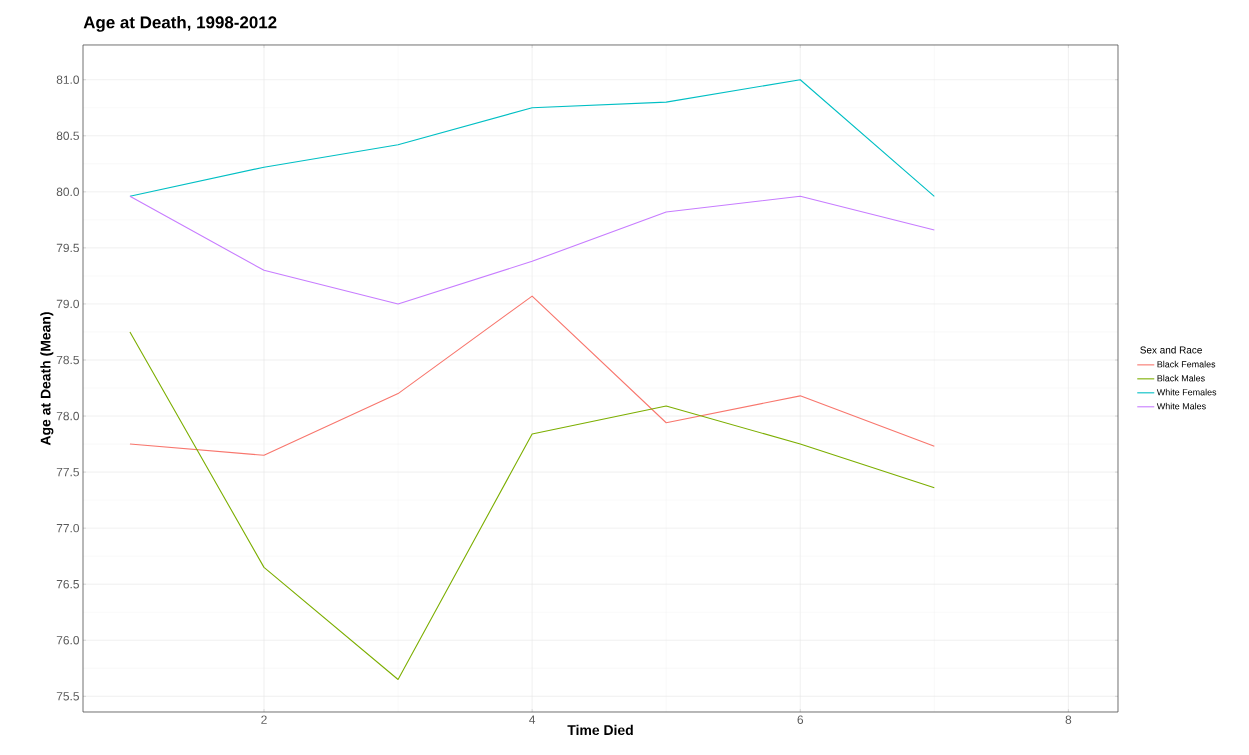  Describe the element at coordinates (1068, 719) in the screenshot. I see `x-tick-label: 8` at that location.